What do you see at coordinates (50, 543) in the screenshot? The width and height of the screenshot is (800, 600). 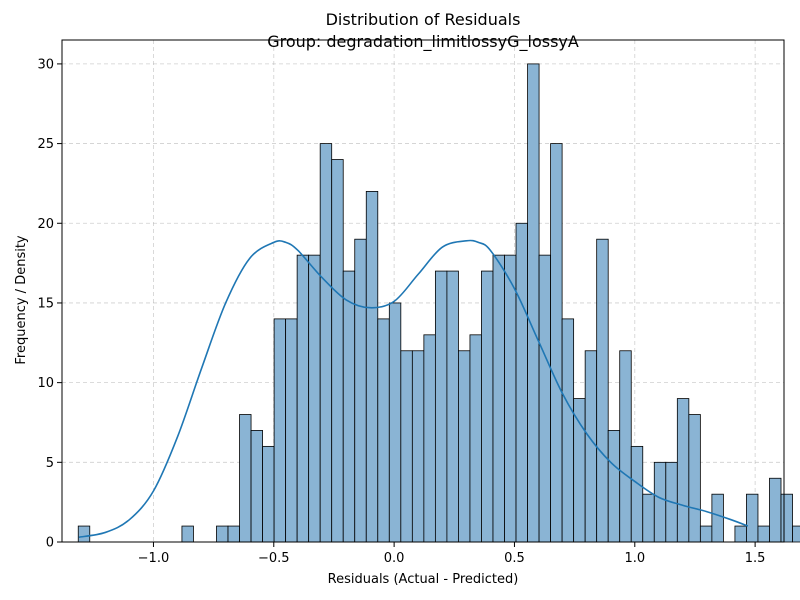 I see `y-tick-label: 0` at bounding box center [50, 543].